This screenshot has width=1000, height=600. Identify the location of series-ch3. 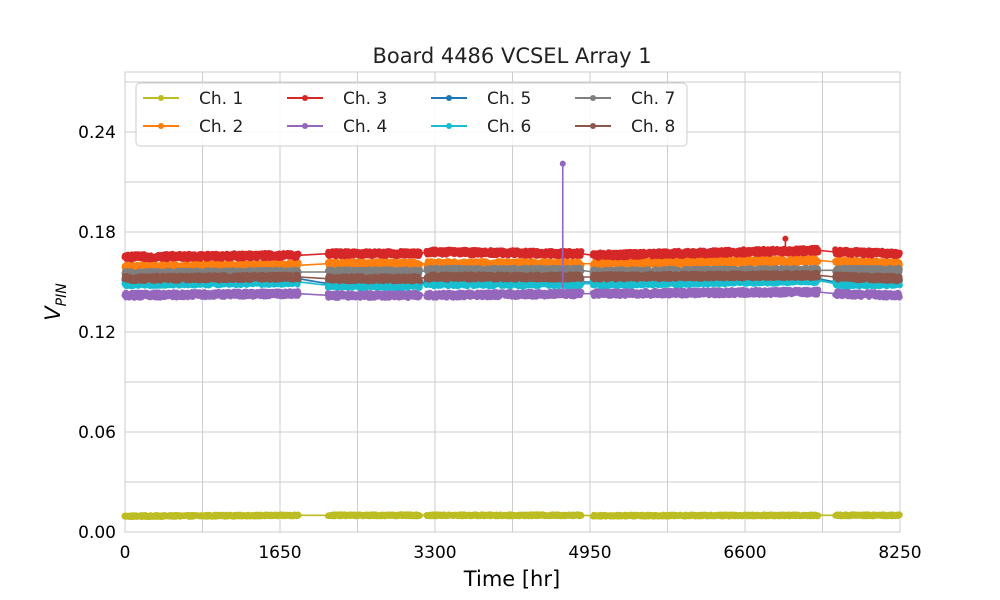
(512, 253).